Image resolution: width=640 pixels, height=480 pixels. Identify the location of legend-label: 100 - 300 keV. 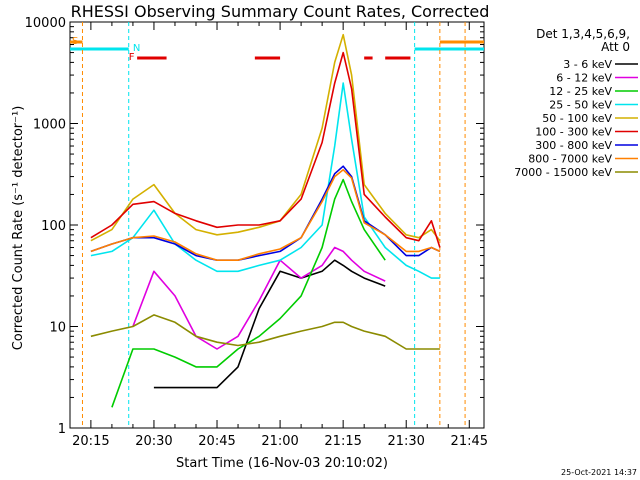
(573, 132).